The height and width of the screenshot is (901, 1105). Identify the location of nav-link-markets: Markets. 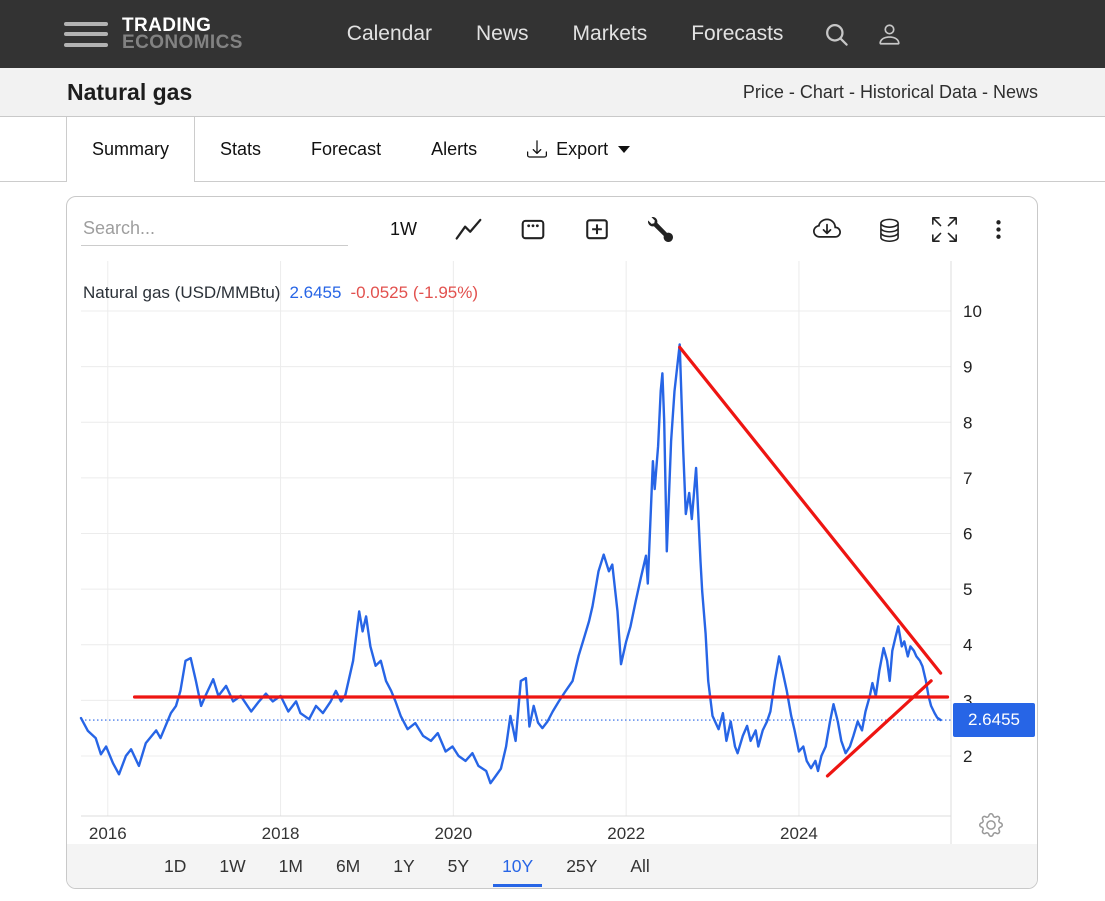
(610, 33).